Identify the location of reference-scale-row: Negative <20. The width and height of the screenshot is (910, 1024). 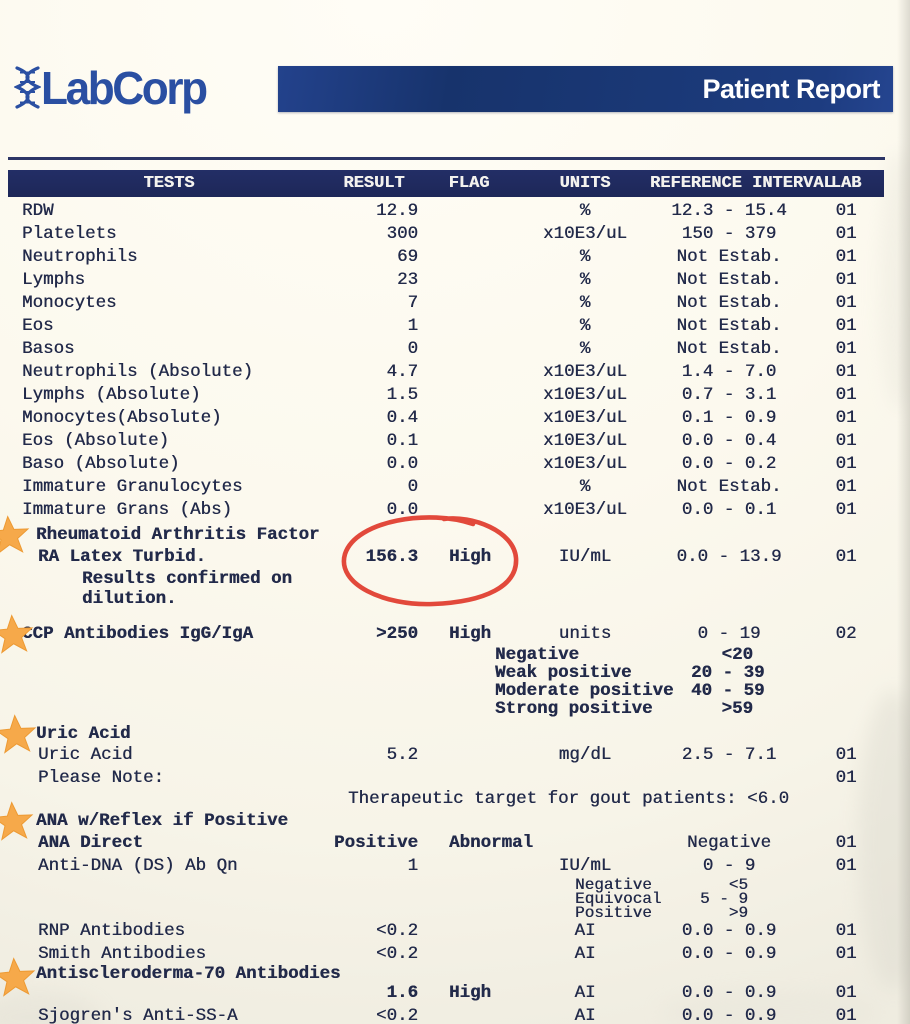
(689, 655).